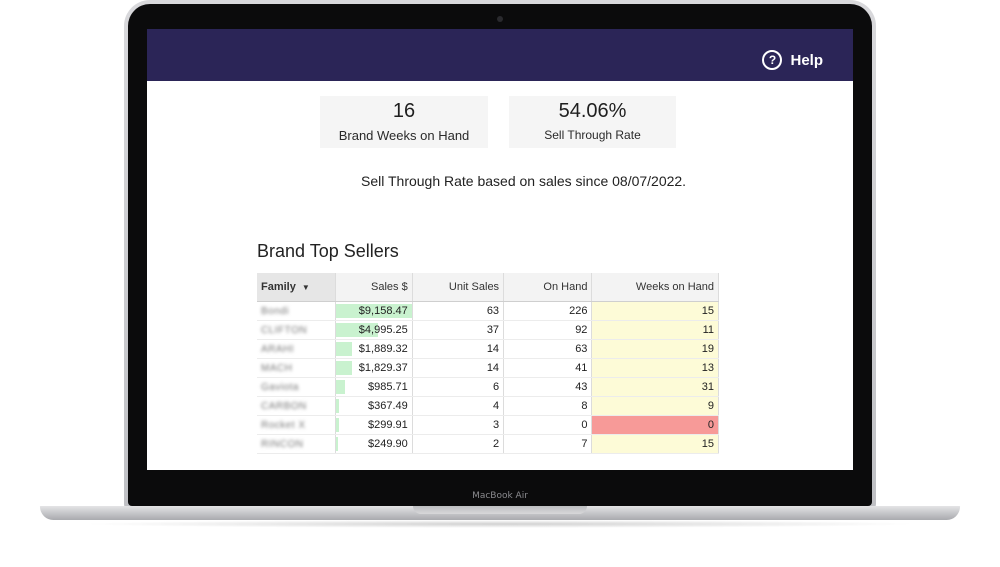 This screenshot has width=1000, height=567. I want to click on sales-value: $985.71, so click(387, 387).